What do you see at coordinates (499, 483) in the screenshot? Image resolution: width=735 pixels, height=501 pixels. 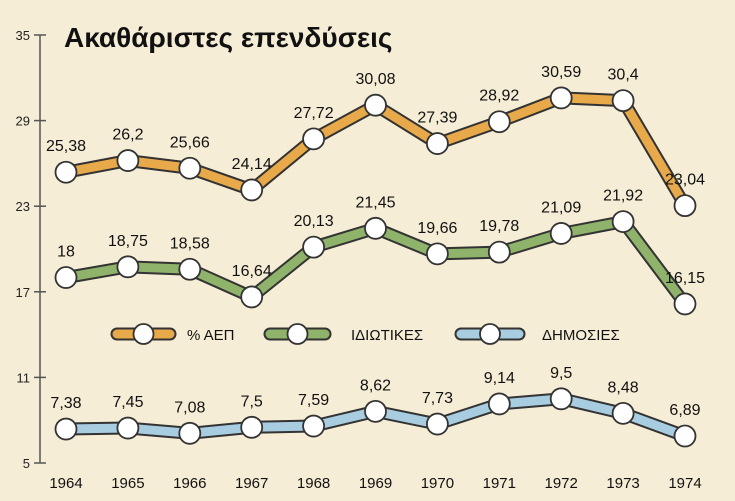 I see `x-tick-label: 1971` at bounding box center [499, 483].